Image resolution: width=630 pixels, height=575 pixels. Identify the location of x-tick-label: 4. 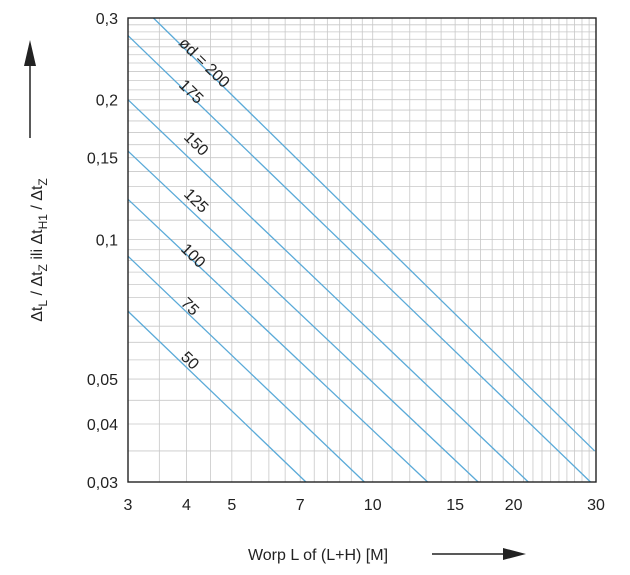
(186, 505).